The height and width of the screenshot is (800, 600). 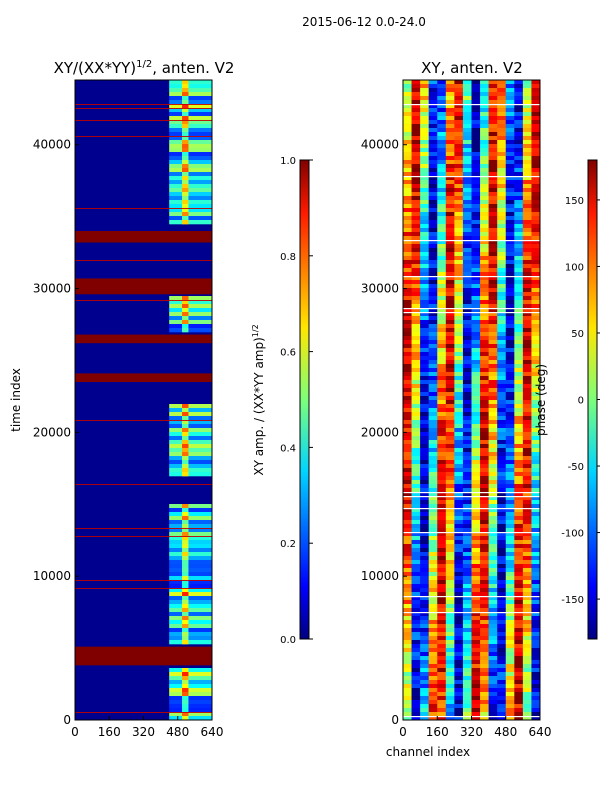 What do you see at coordinates (304, 399) in the screenshot?
I see `amplitude-colorbar-gradient` at bounding box center [304, 399].